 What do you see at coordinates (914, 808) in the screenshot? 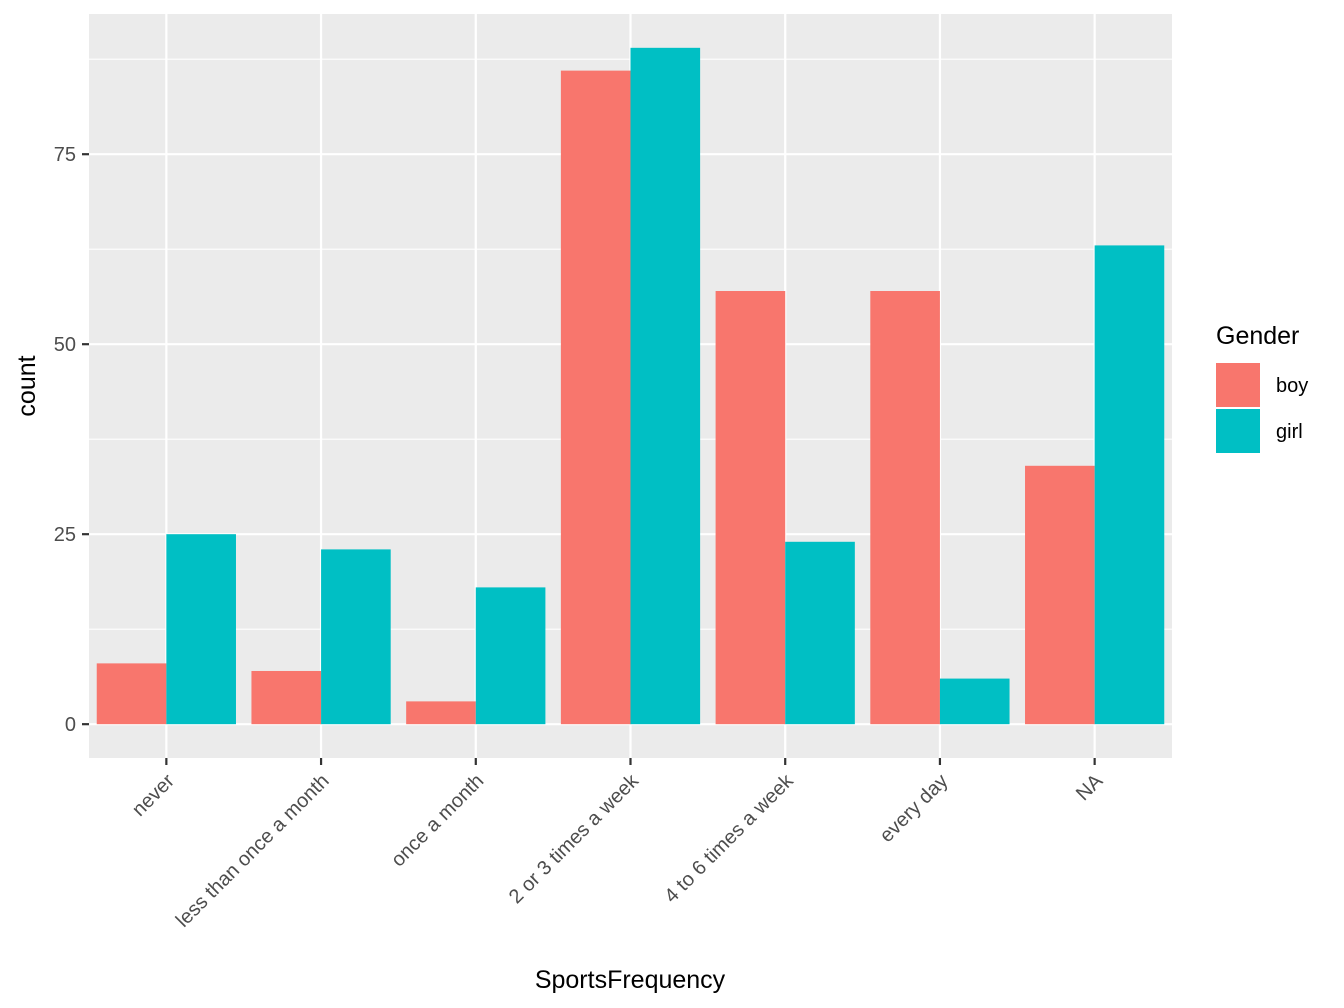
I see `x-tick-label: every day` at bounding box center [914, 808].